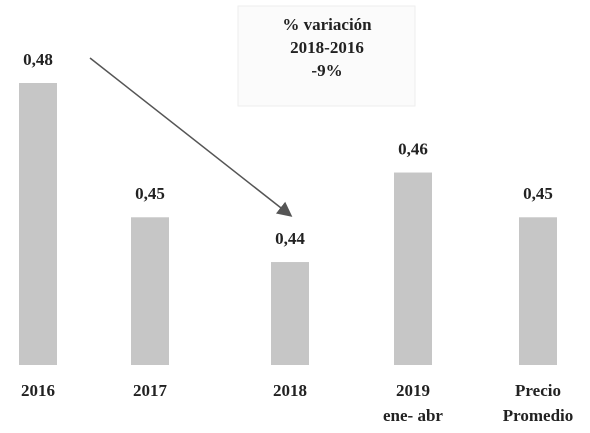 This screenshot has height=433, width=590. Describe the element at coordinates (326, 70) in the screenshot. I see `annotation: -9%` at that location.